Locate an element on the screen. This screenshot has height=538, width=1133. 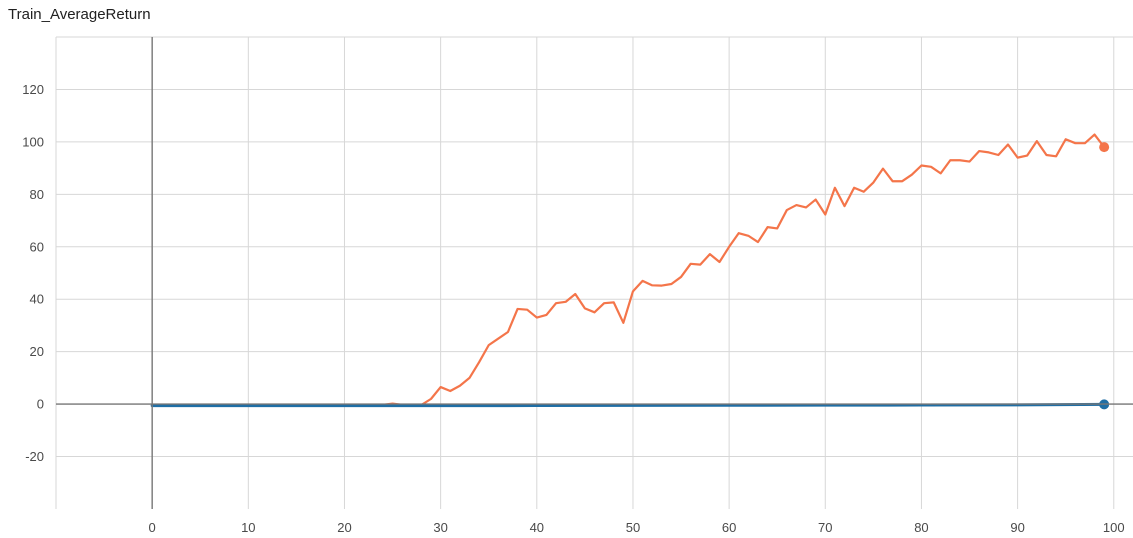
x-tick-label: 10 is located at coordinates (248, 527).